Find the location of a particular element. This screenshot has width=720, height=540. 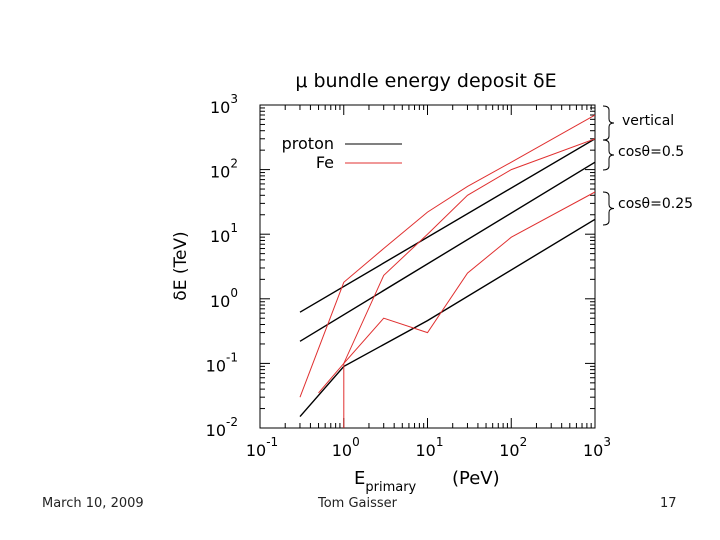

y-tick-label: 10⁰ is located at coordinates (224, 298).